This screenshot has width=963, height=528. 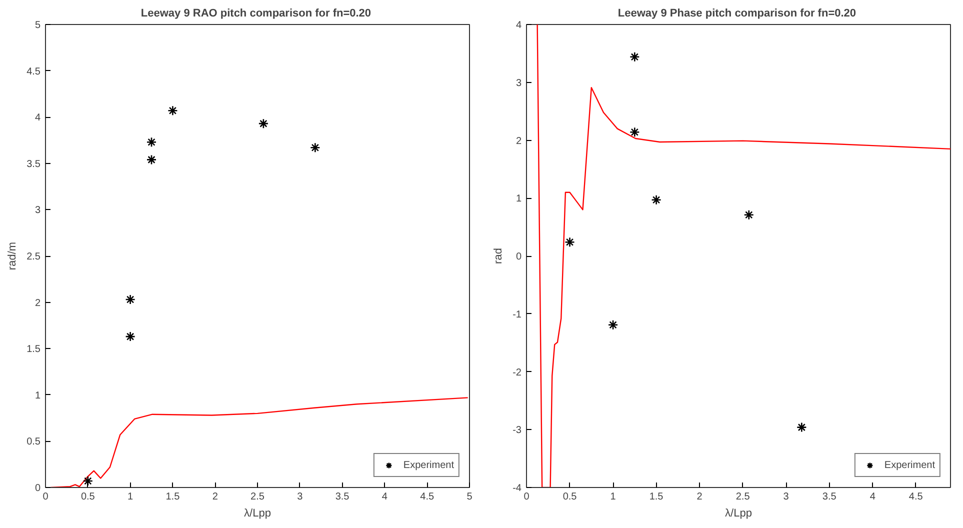 I want to click on y-tick-label: -3, so click(x=517, y=430).